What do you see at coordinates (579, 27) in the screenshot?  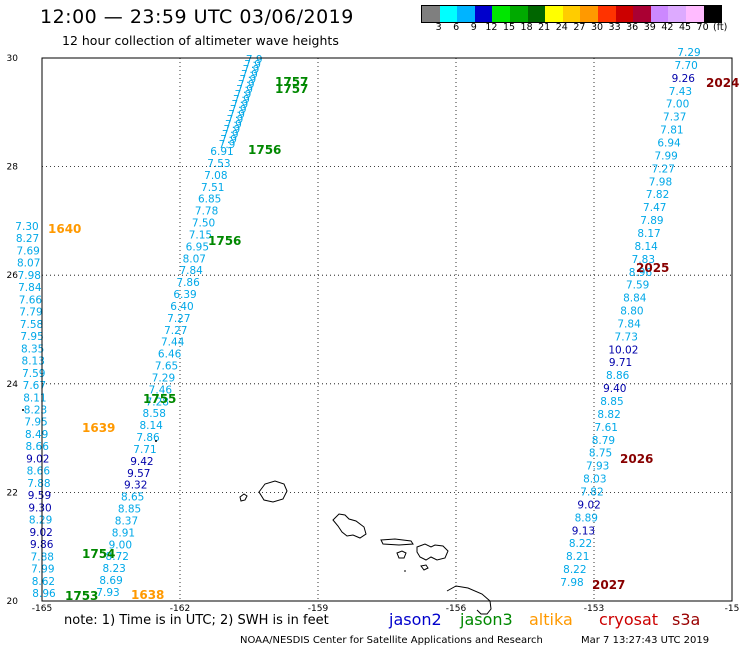 I see `colorbar-label: 27` at bounding box center [579, 27].